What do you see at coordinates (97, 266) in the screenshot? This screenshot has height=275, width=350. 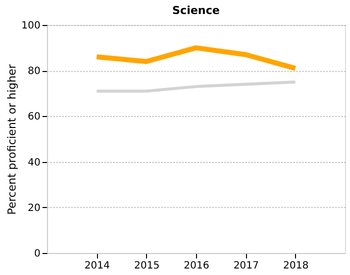 I see `x-tick-label: 2014` at bounding box center [97, 266].